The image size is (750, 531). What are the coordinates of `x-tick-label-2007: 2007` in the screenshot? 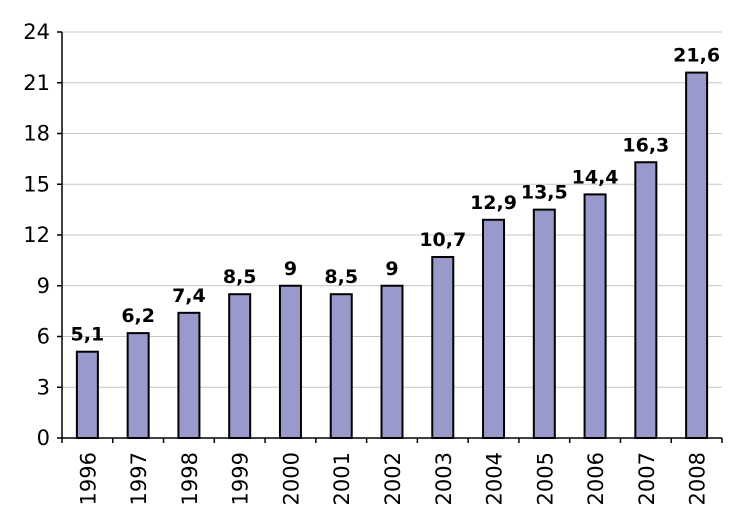 It's located at (647, 478).